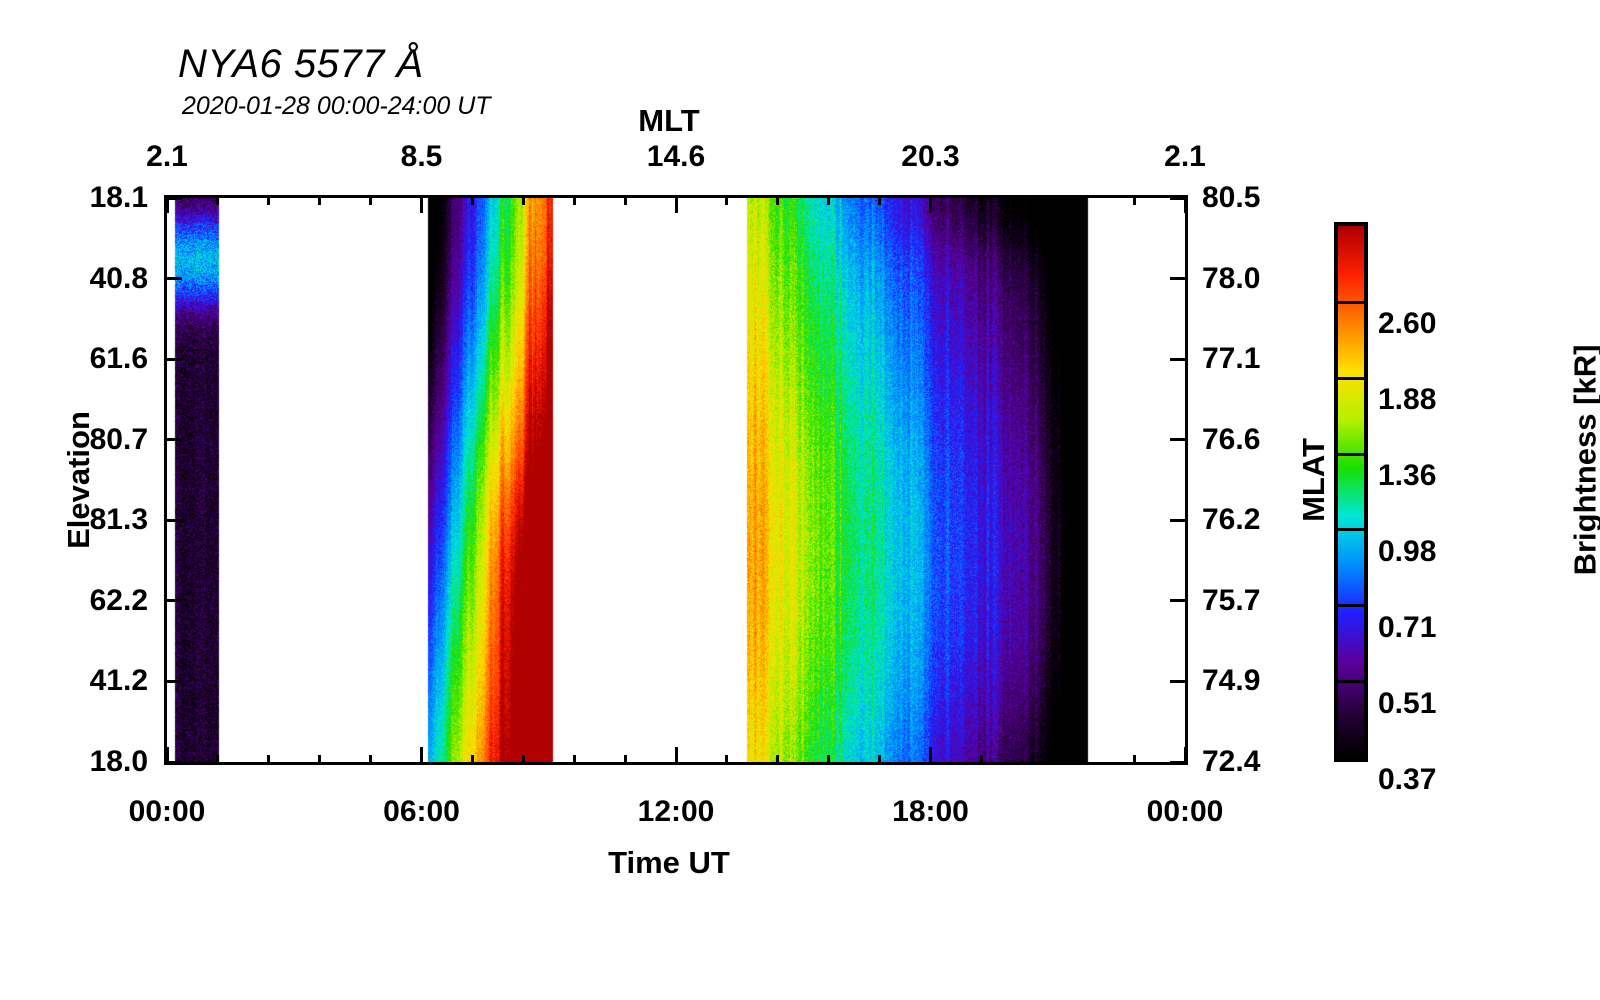  I want to click on mlat-tick-label: 72.4, so click(1231, 761).